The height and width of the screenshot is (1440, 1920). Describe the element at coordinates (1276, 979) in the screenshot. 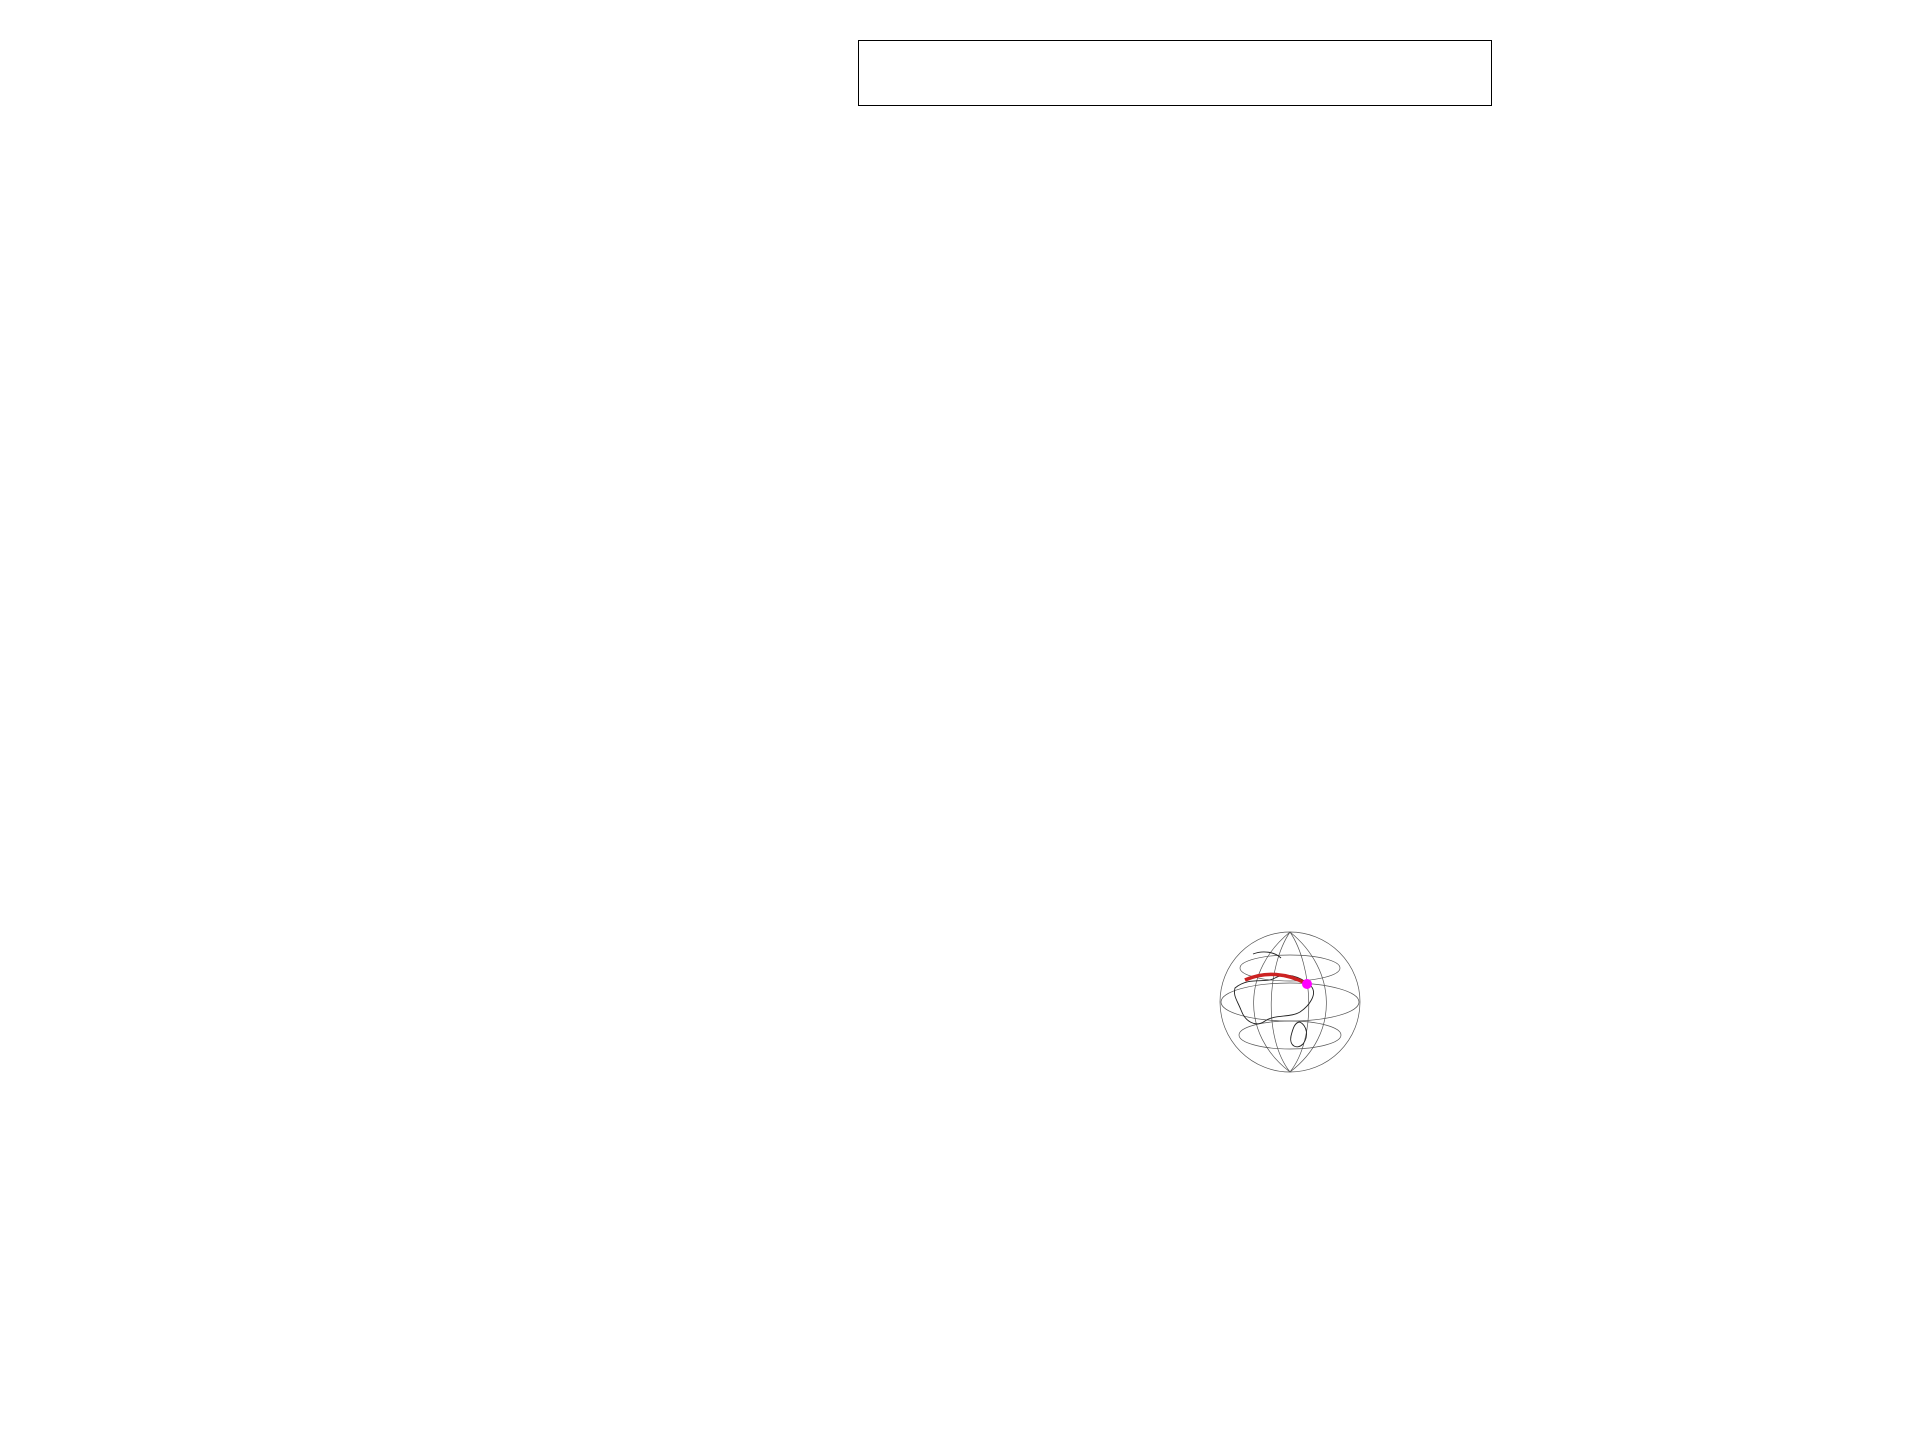

I see `cross-section-slice-line` at that location.